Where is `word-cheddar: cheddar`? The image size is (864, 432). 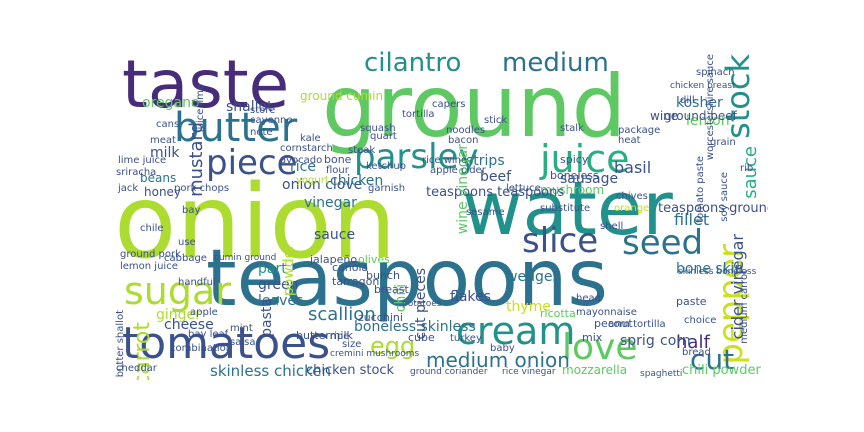
word-cheddar: cheddar is located at coordinates (136, 368).